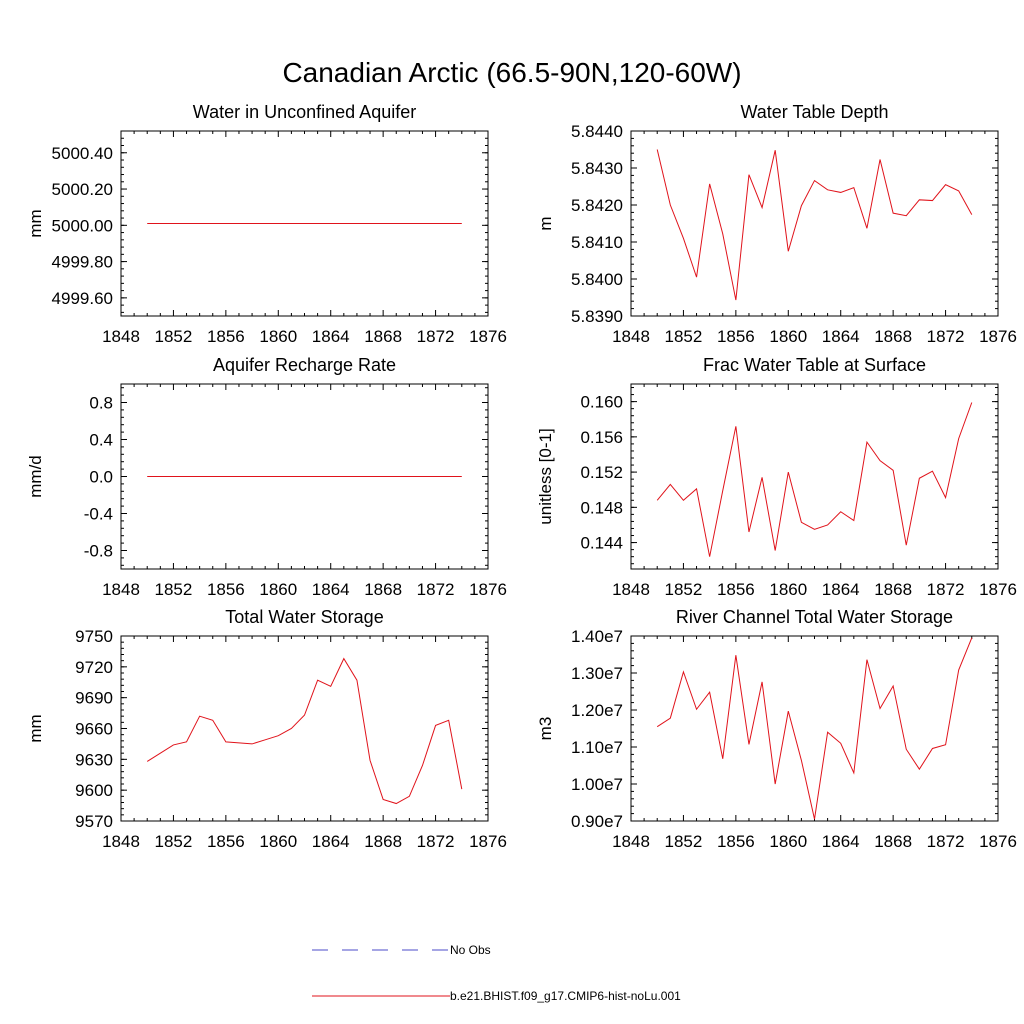 The image size is (1024, 1024). Describe the element at coordinates (597, 205) in the screenshot. I see `y-tick-label: 5.8420` at that location.